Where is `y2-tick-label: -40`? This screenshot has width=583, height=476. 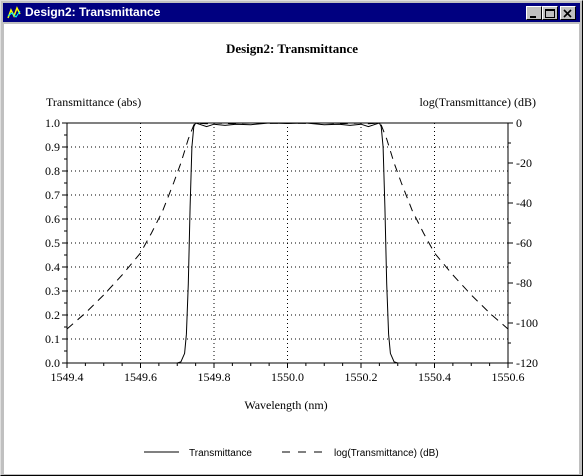
y2-tick-label: -40 is located at coordinates (524, 203).